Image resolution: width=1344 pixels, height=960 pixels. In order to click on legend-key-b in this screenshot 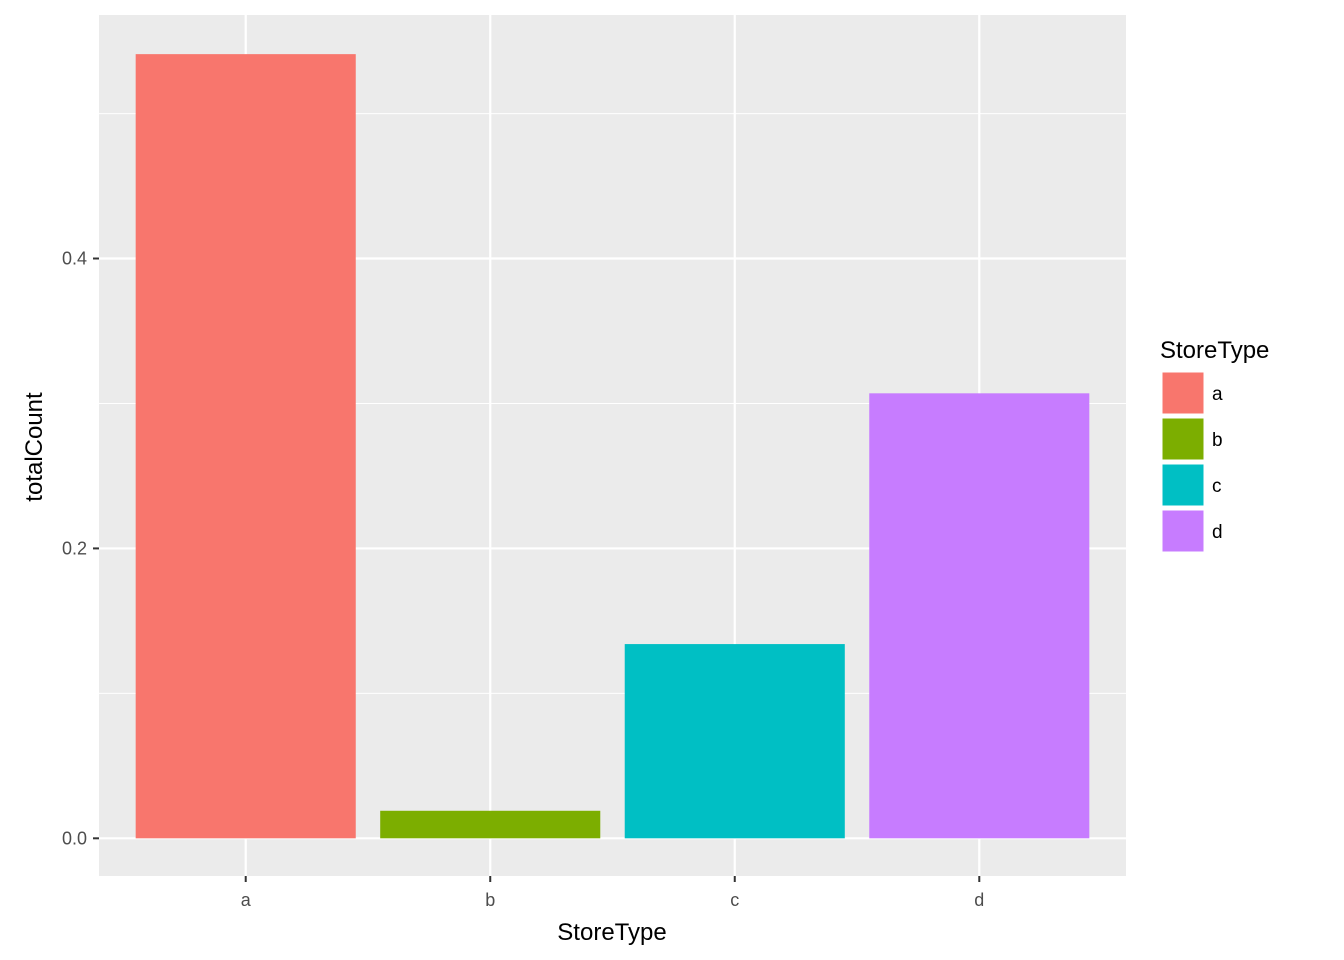, I will do `click(1183, 439)`.